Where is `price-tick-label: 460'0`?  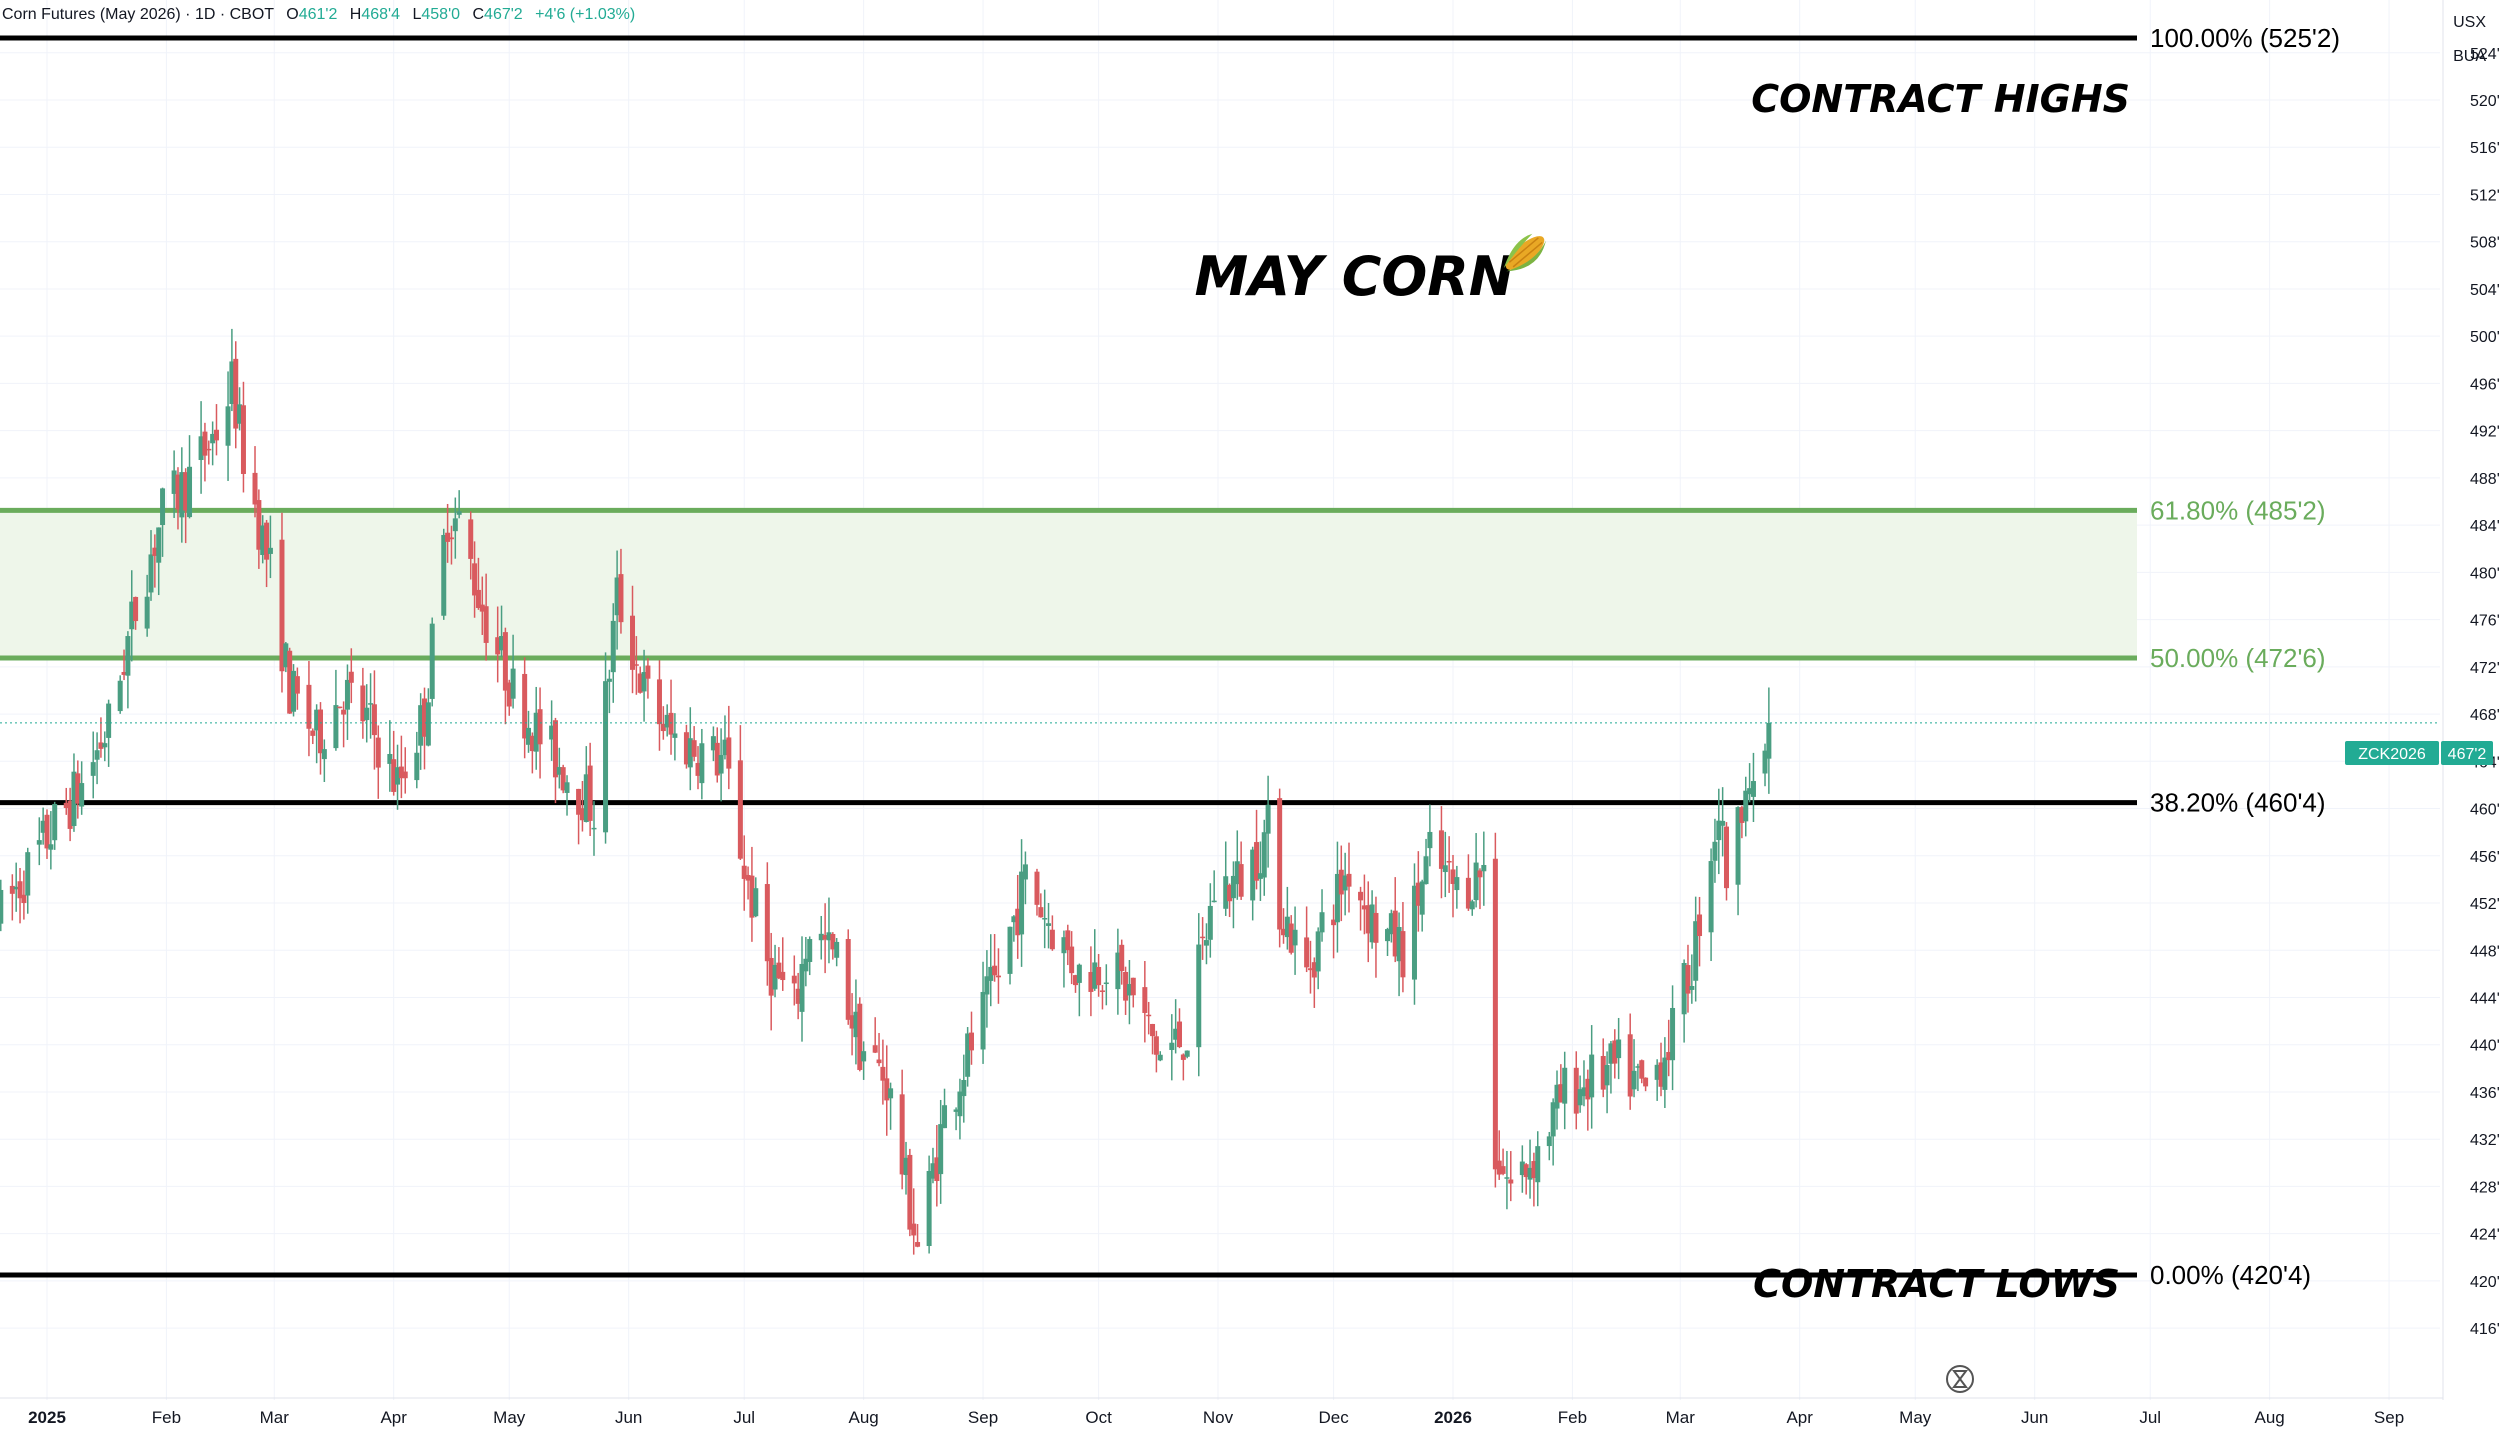 price-tick-label: 460'0 is located at coordinates (2485, 810).